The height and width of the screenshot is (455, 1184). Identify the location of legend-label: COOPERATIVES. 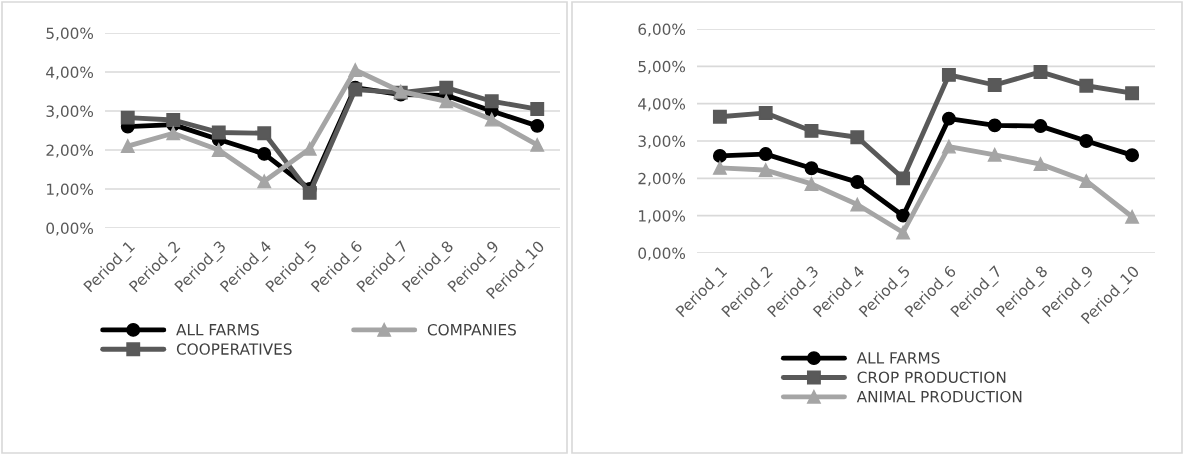
(234, 349).